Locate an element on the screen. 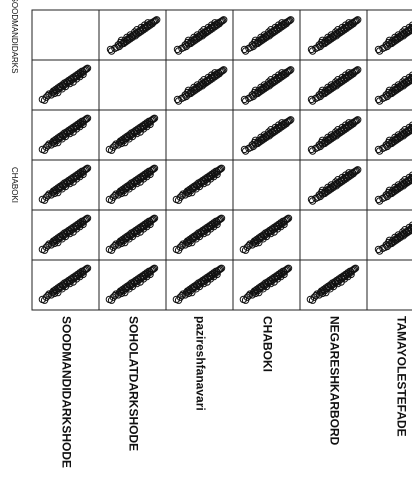 The image size is (412, 502). panel-r1-c3 is located at coordinates (266, 85).